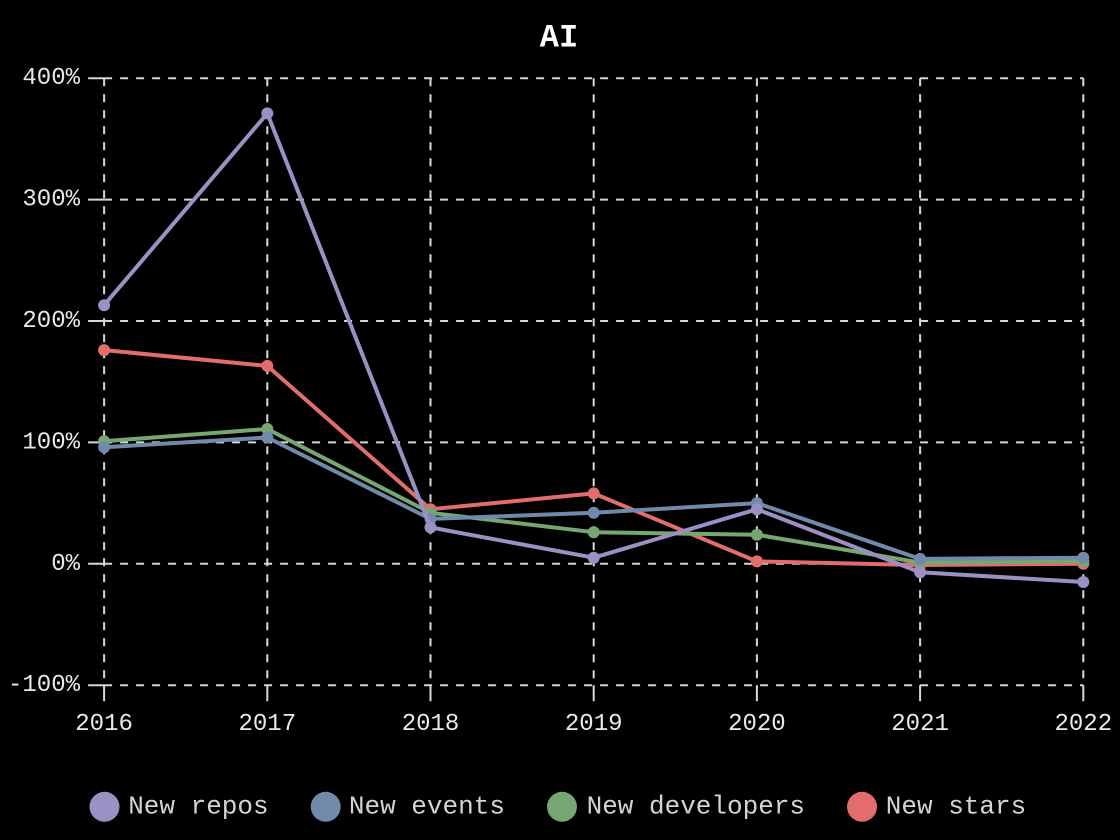 The height and width of the screenshot is (840, 1120). Describe the element at coordinates (65, 564) in the screenshot. I see `svg-text: 0%` at that location.